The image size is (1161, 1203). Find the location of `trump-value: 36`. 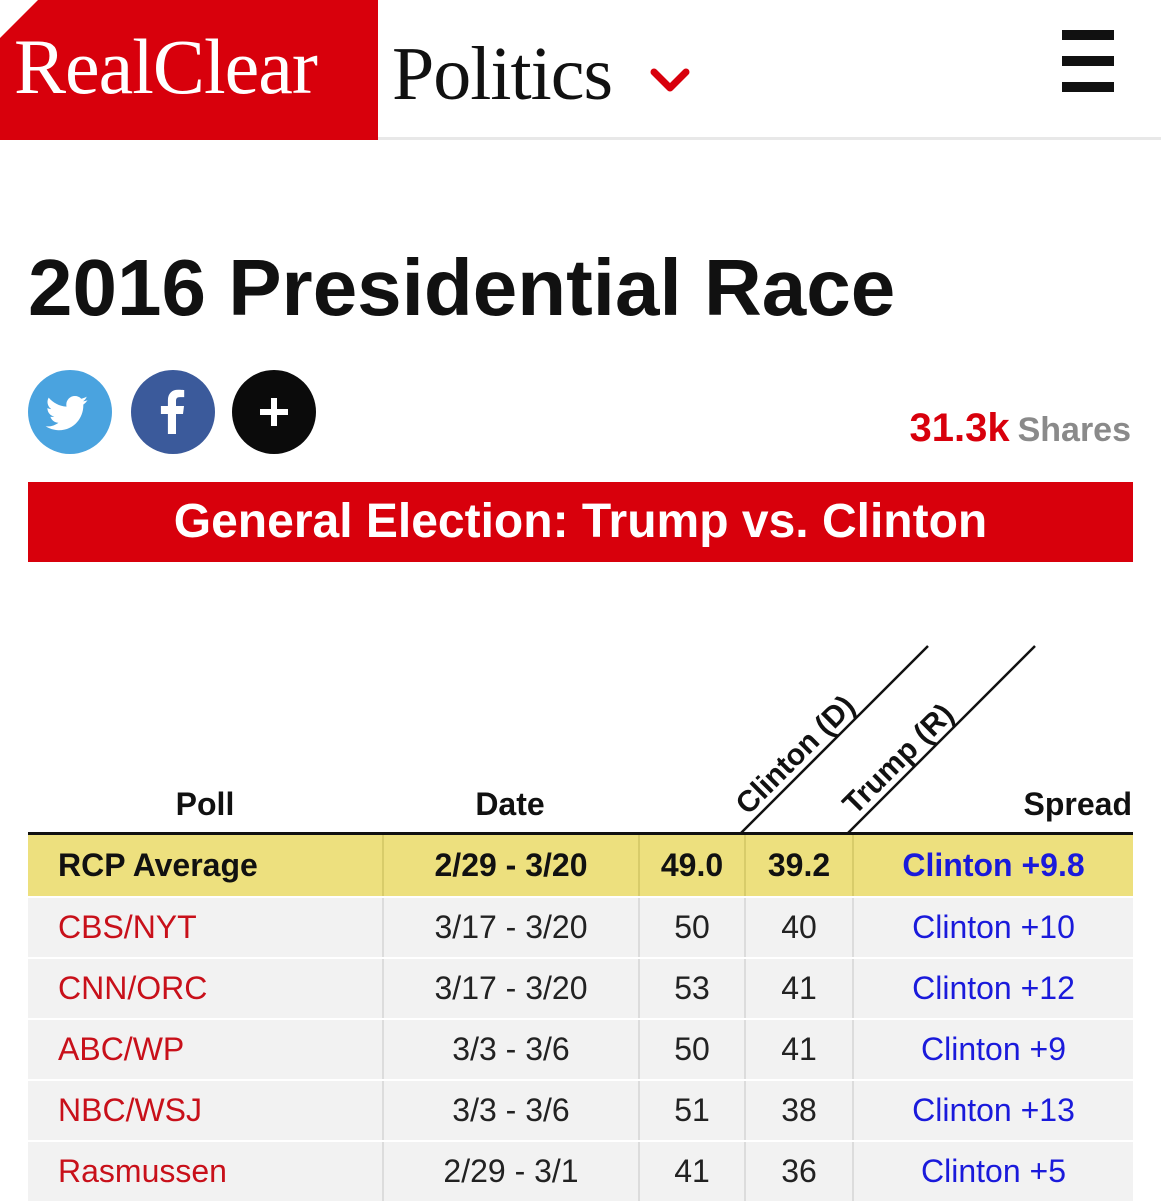

trump-value: 36 is located at coordinates (798, 1171).